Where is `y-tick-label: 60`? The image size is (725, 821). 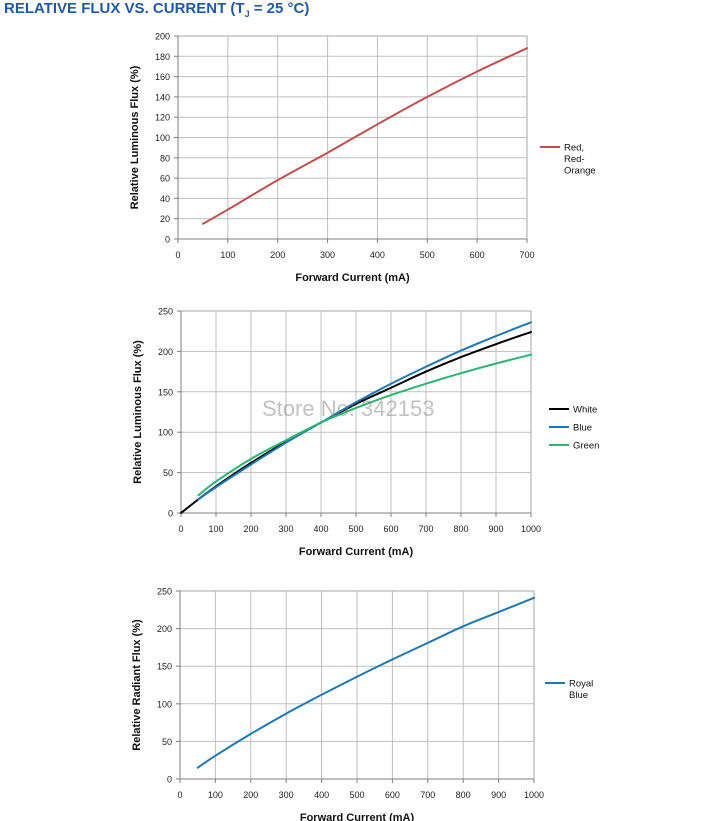
y-tick-label: 60 is located at coordinates (165, 179).